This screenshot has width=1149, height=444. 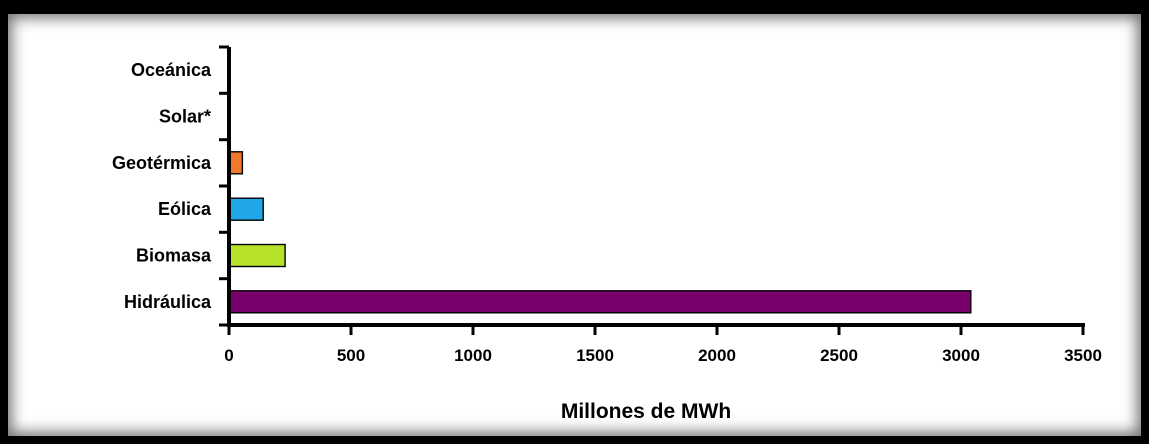 What do you see at coordinates (600, 302) in the screenshot?
I see `bar-hidraulica` at bounding box center [600, 302].